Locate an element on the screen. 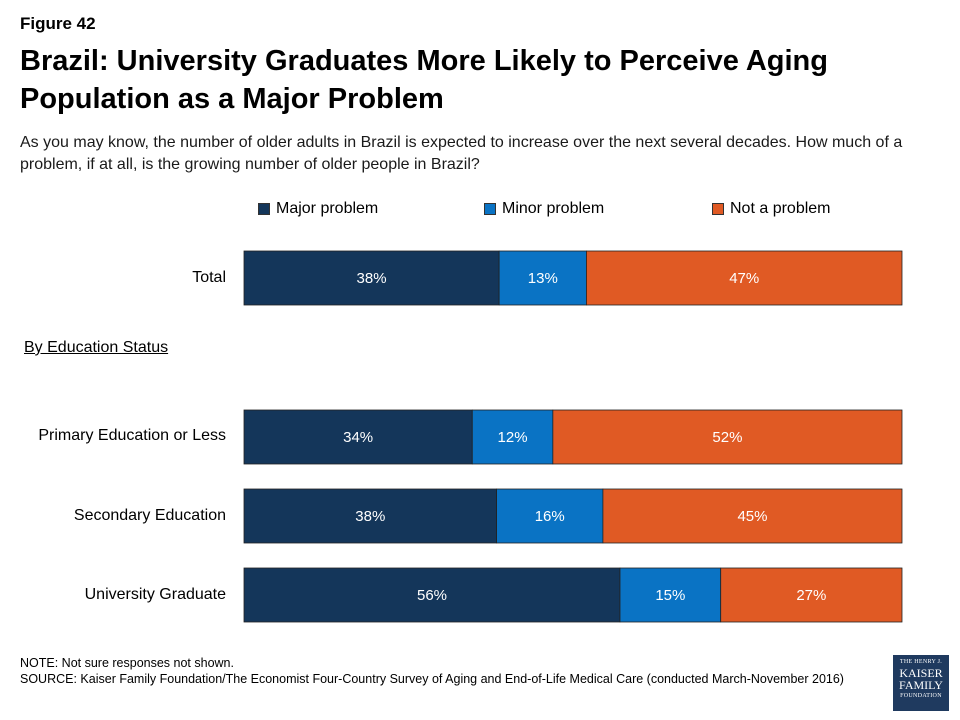  legend-item-minor: Minor problem is located at coordinates (544, 209).